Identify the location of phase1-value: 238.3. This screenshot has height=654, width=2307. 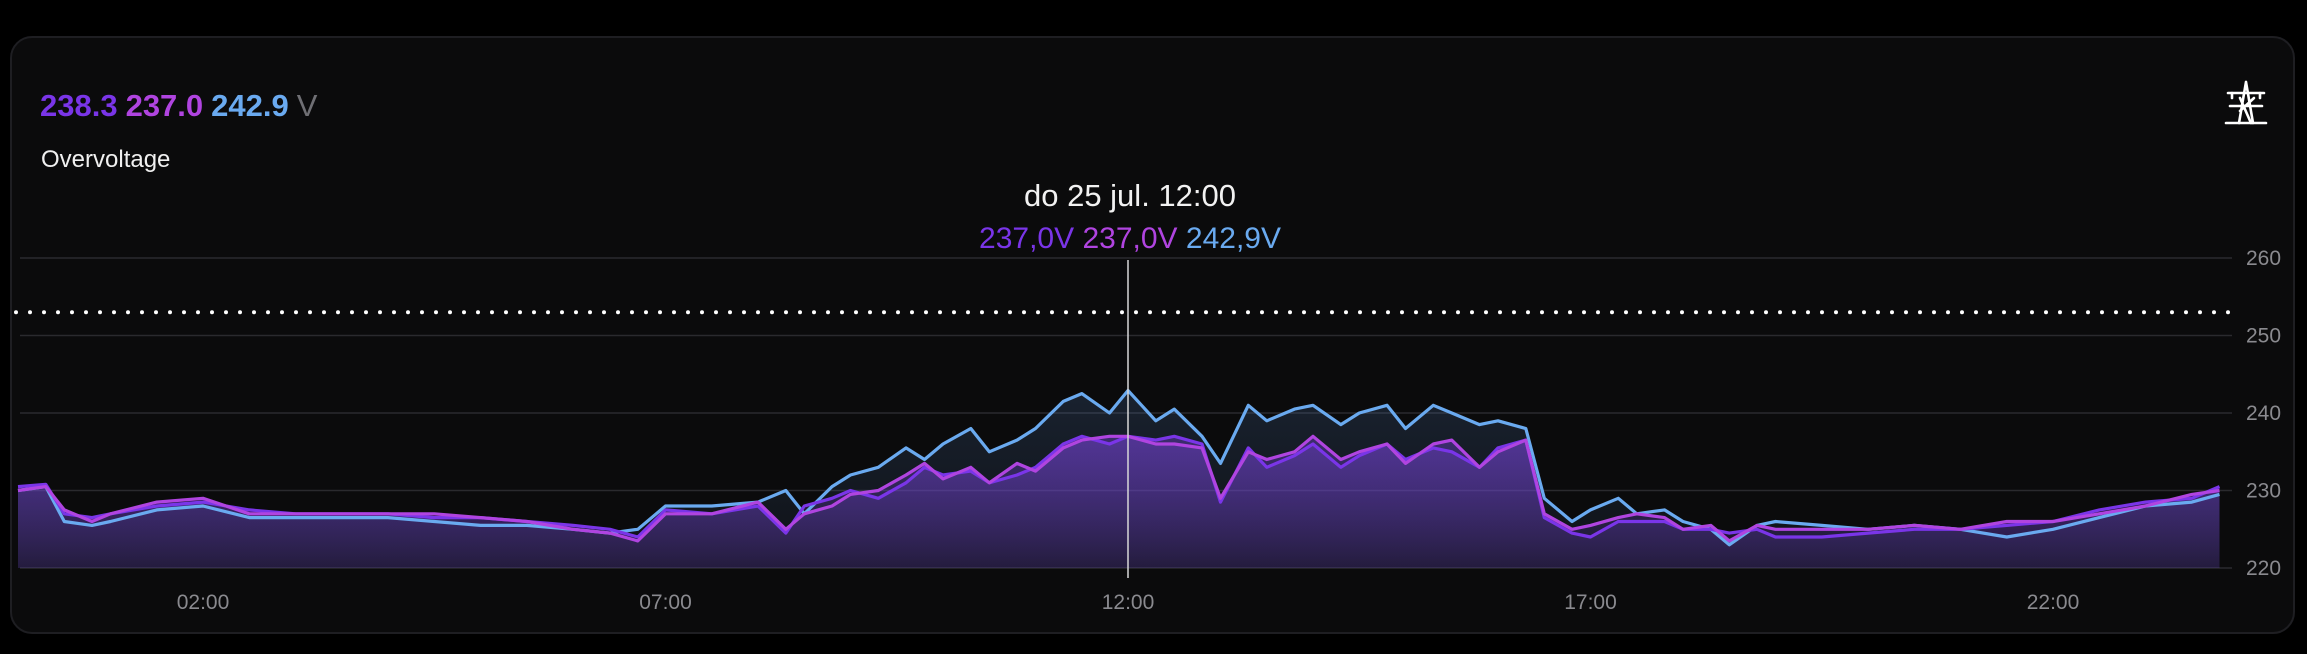
(79, 105).